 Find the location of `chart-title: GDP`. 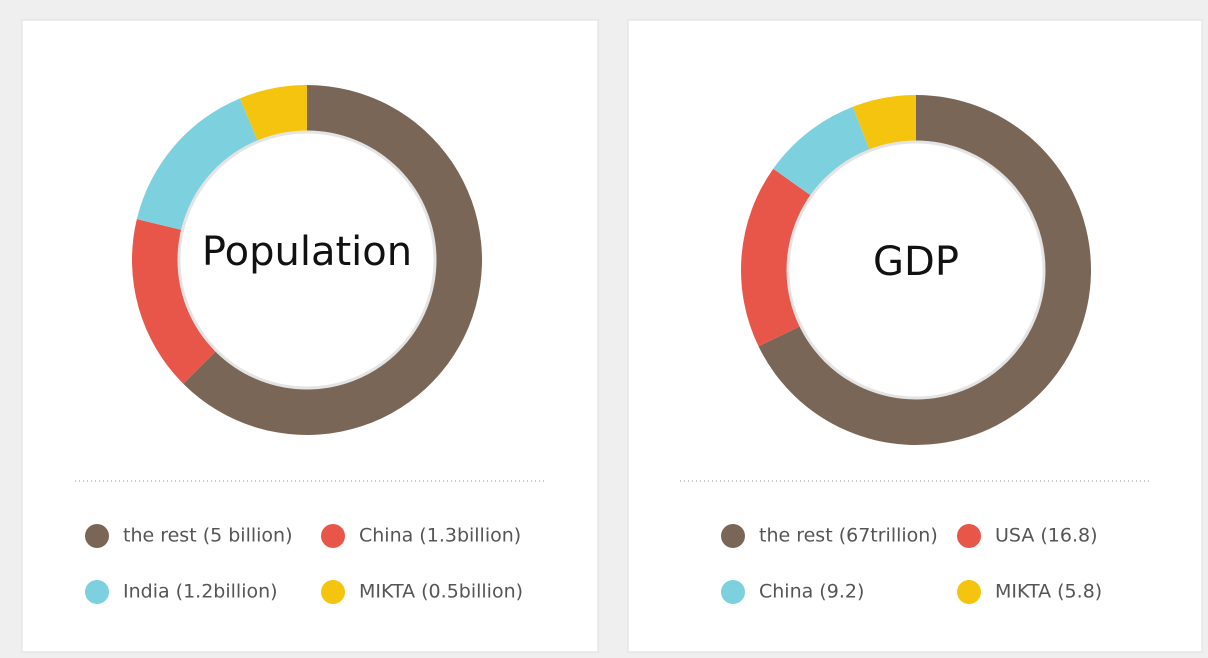

chart-title: GDP is located at coordinates (916, 262).